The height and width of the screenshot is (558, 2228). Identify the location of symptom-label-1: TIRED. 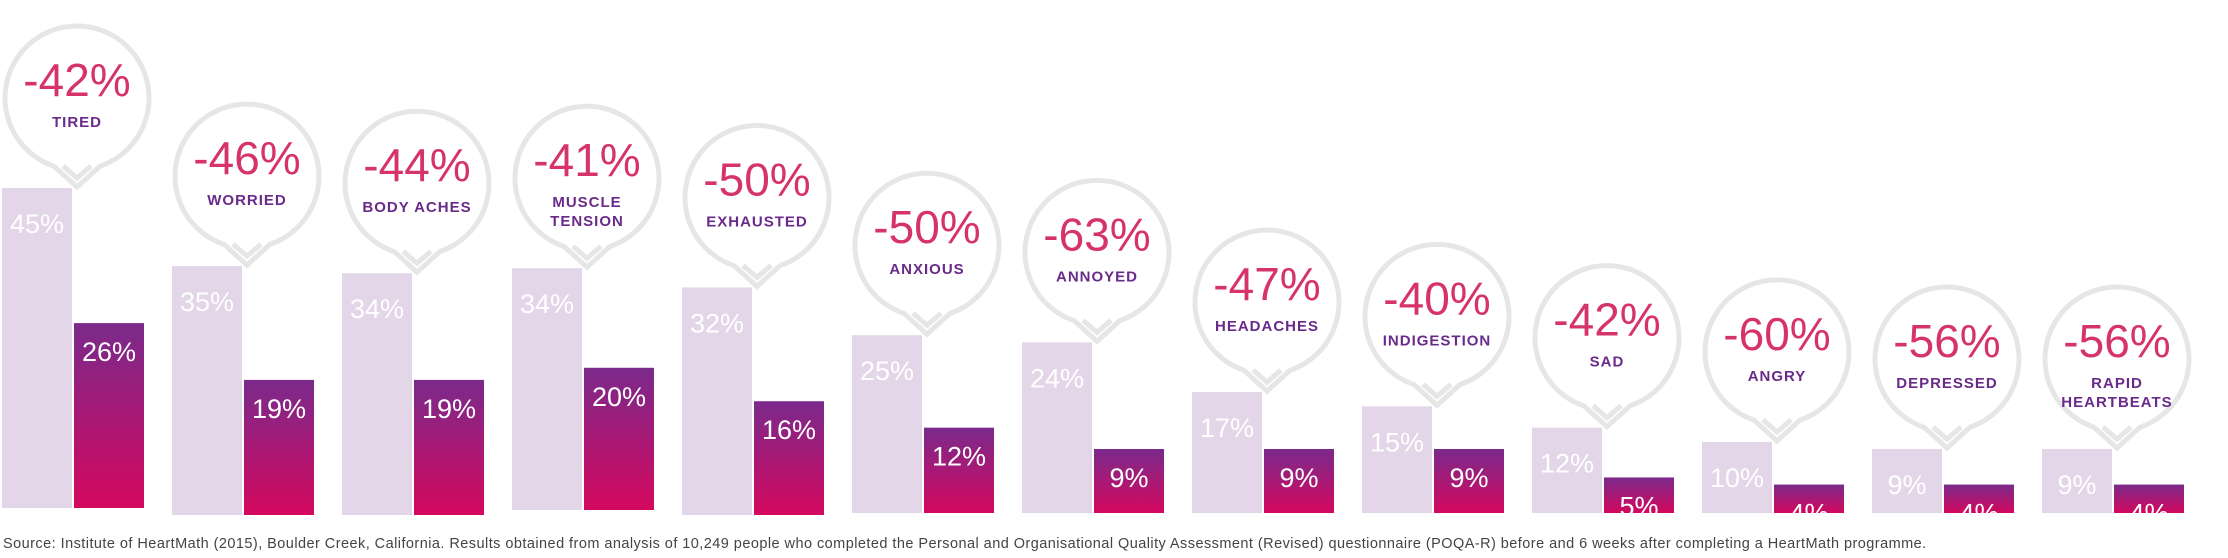
(77, 122).